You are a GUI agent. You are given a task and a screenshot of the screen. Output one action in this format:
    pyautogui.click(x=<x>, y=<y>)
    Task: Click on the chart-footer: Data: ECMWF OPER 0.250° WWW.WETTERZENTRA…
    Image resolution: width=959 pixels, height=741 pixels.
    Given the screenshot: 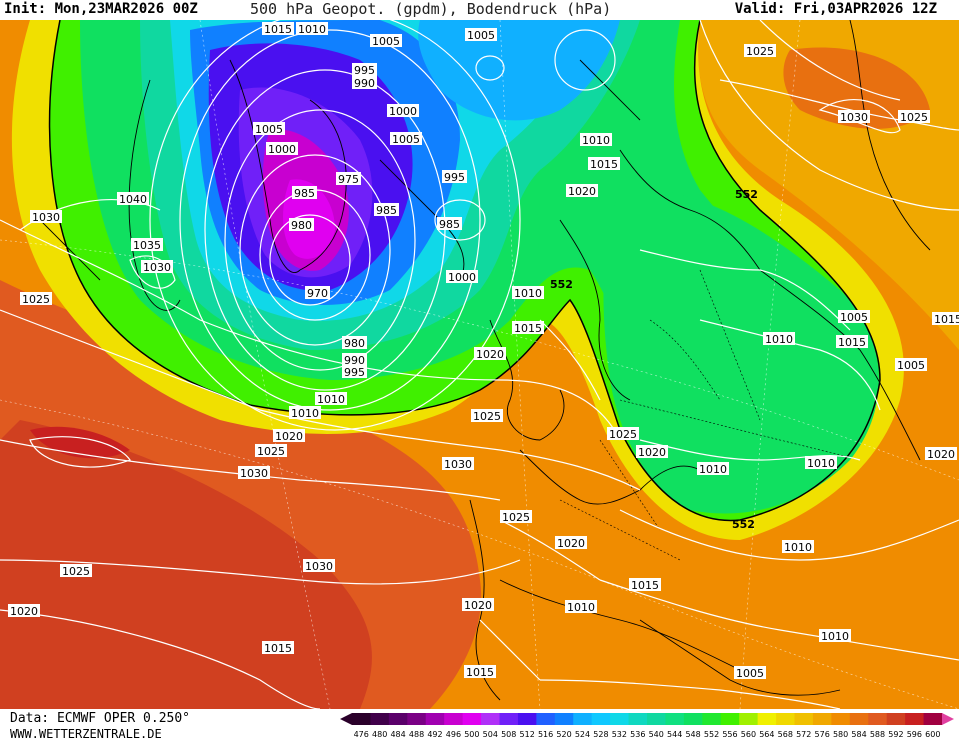 What is the action you would take?
    pyautogui.click(x=479, y=725)
    